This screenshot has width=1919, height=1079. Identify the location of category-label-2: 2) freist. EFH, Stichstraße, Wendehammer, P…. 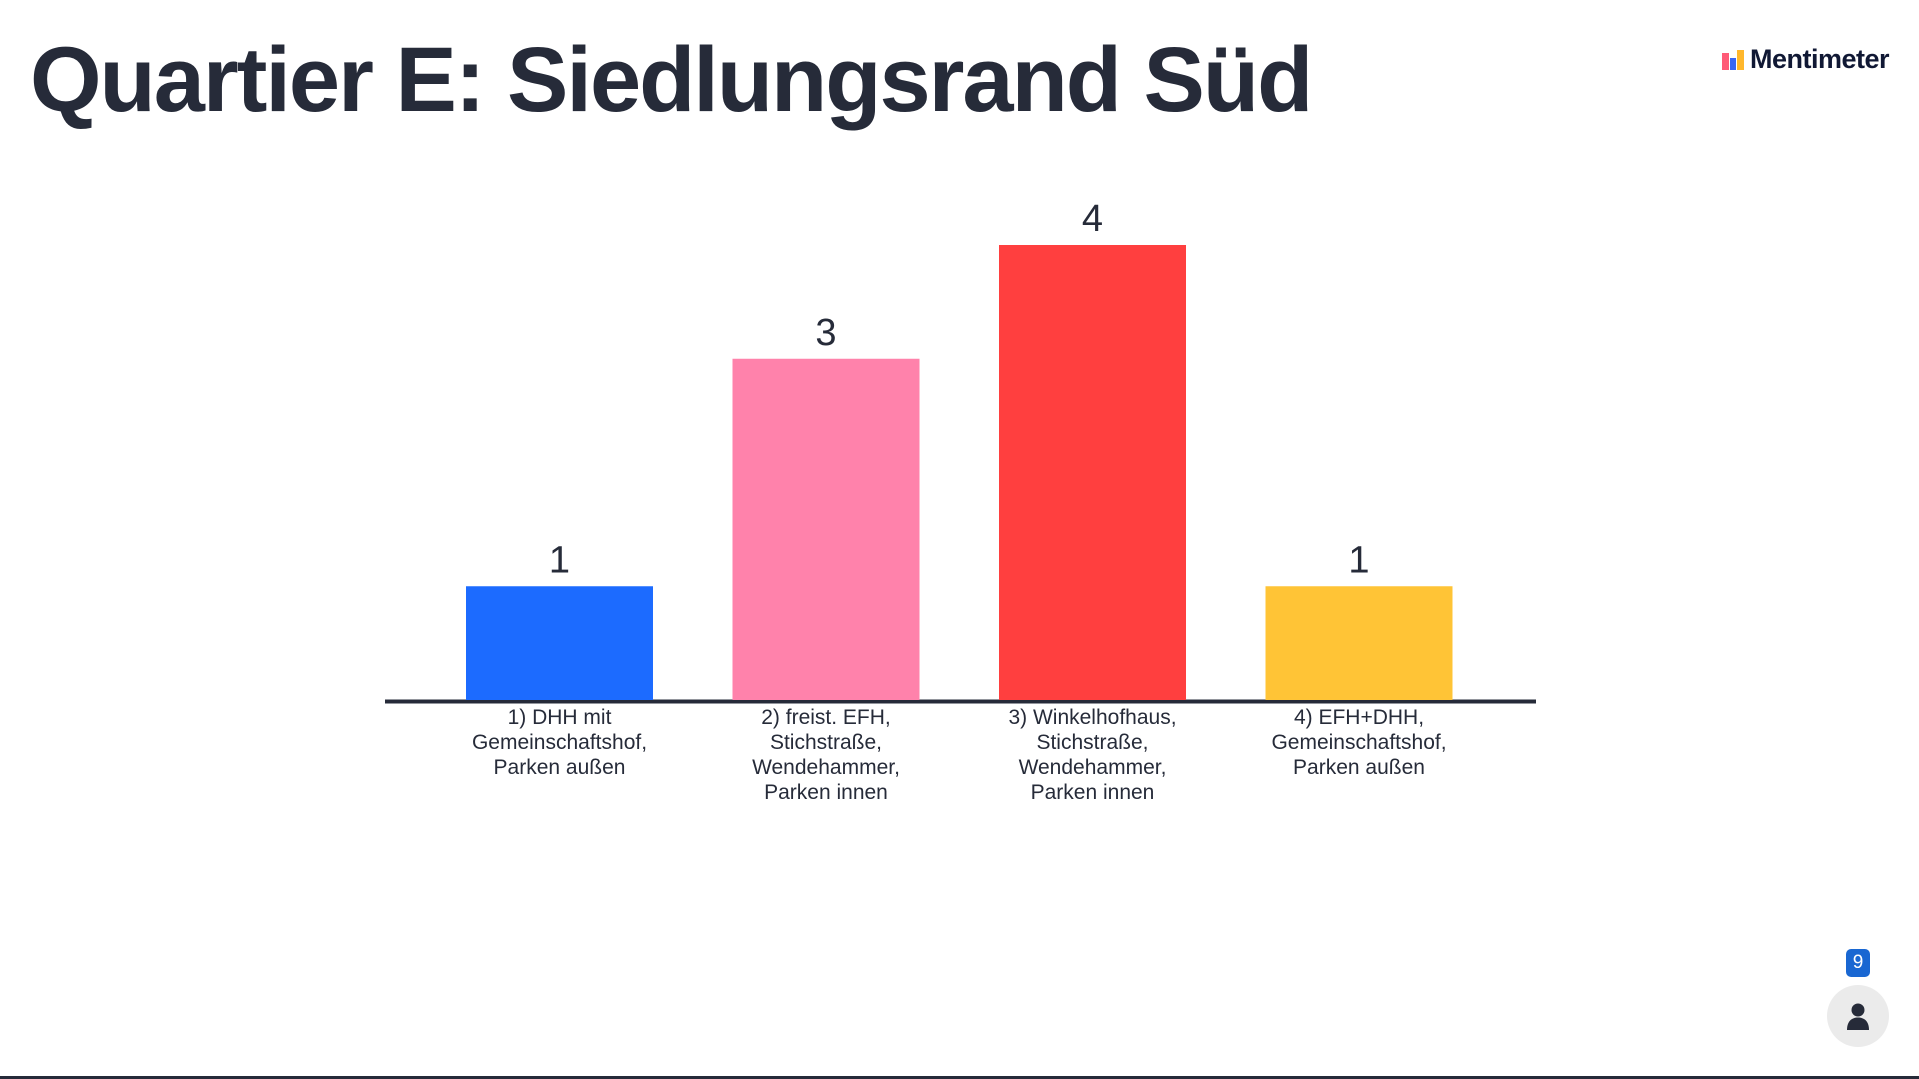
(826, 755).